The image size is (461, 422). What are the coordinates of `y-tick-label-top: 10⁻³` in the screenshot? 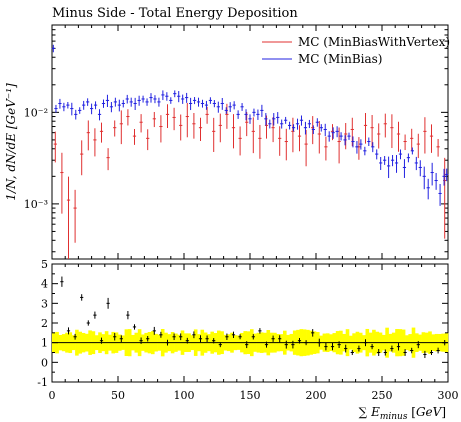 It's located at (36, 204).